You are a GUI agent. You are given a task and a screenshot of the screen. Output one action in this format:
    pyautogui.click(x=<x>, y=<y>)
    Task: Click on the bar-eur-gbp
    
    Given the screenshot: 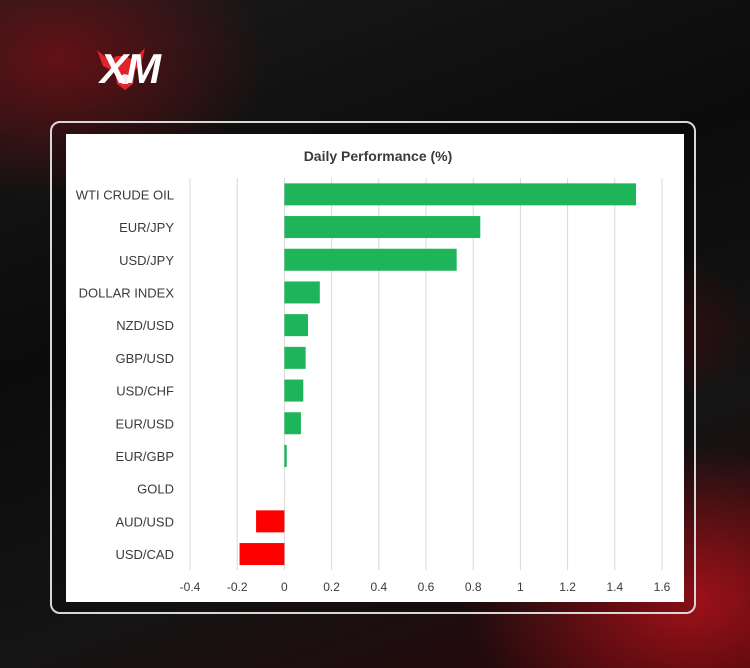 What is the action you would take?
    pyautogui.click(x=285, y=455)
    